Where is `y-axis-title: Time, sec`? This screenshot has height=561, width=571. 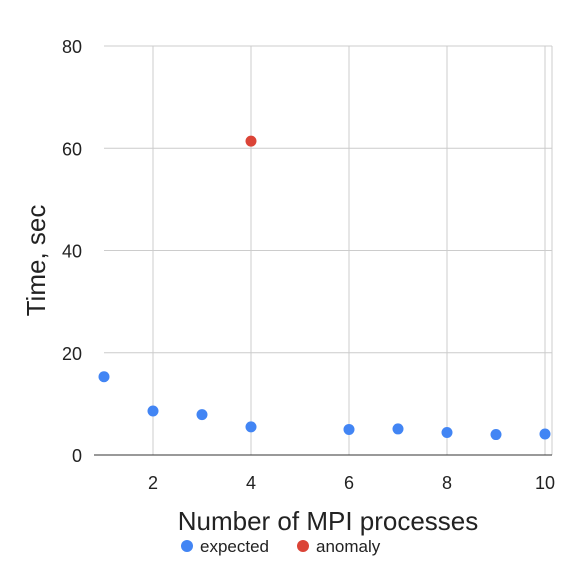 y-axis-title: Time, sec is located at coordinates (36, 261).